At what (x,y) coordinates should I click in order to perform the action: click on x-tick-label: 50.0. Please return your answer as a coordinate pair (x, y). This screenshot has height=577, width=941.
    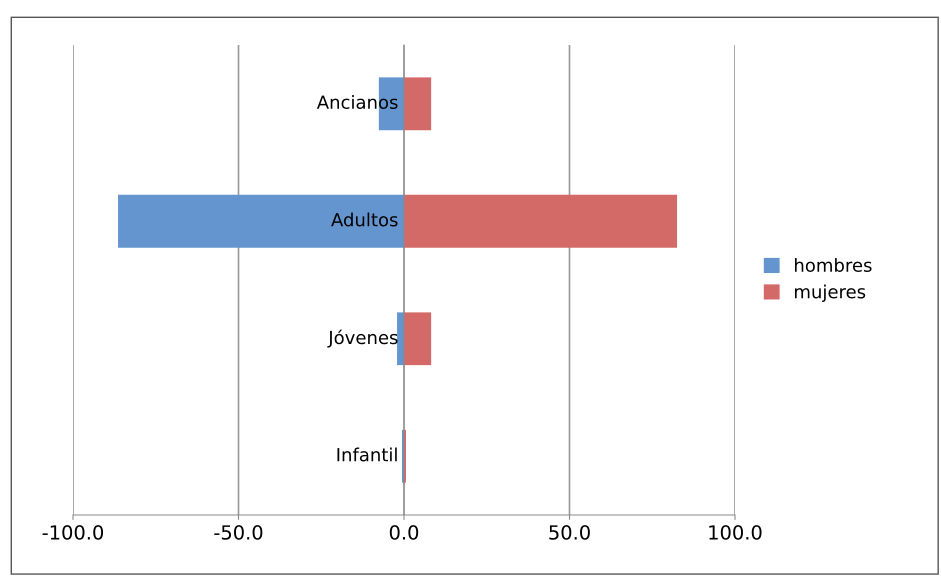
    Looking at the image, I should click on (569, 532).